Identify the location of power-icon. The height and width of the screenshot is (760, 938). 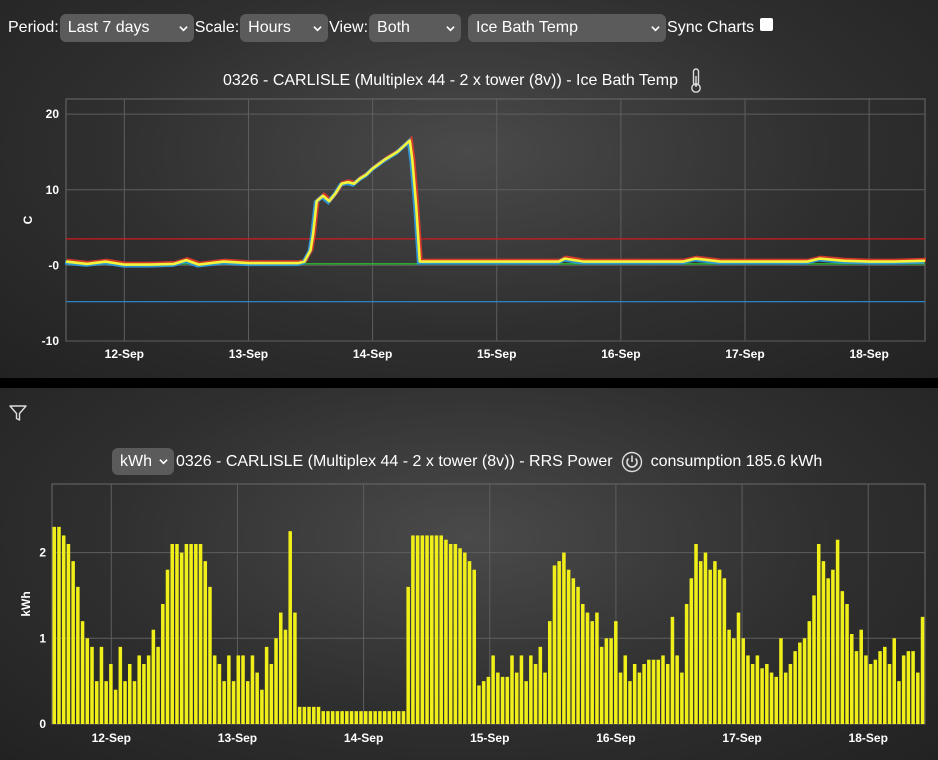
(631, 461).